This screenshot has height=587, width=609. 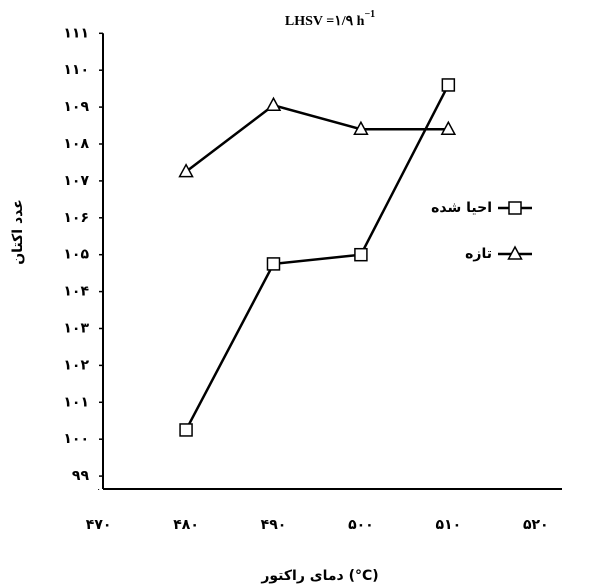 What do you see at coordinates (76, 292) in the screenshot?
I see `y-tick-label: ۱۰۴` at bounding box center [76, 292].